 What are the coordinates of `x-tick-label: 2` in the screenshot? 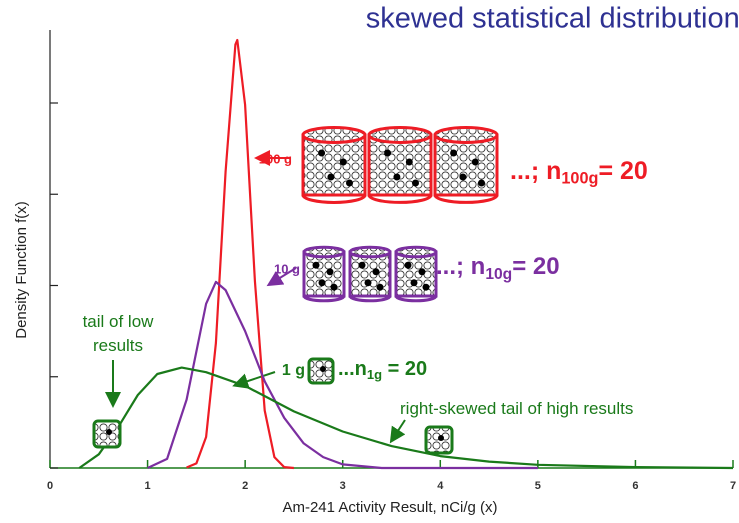 It's located at (245, 486).